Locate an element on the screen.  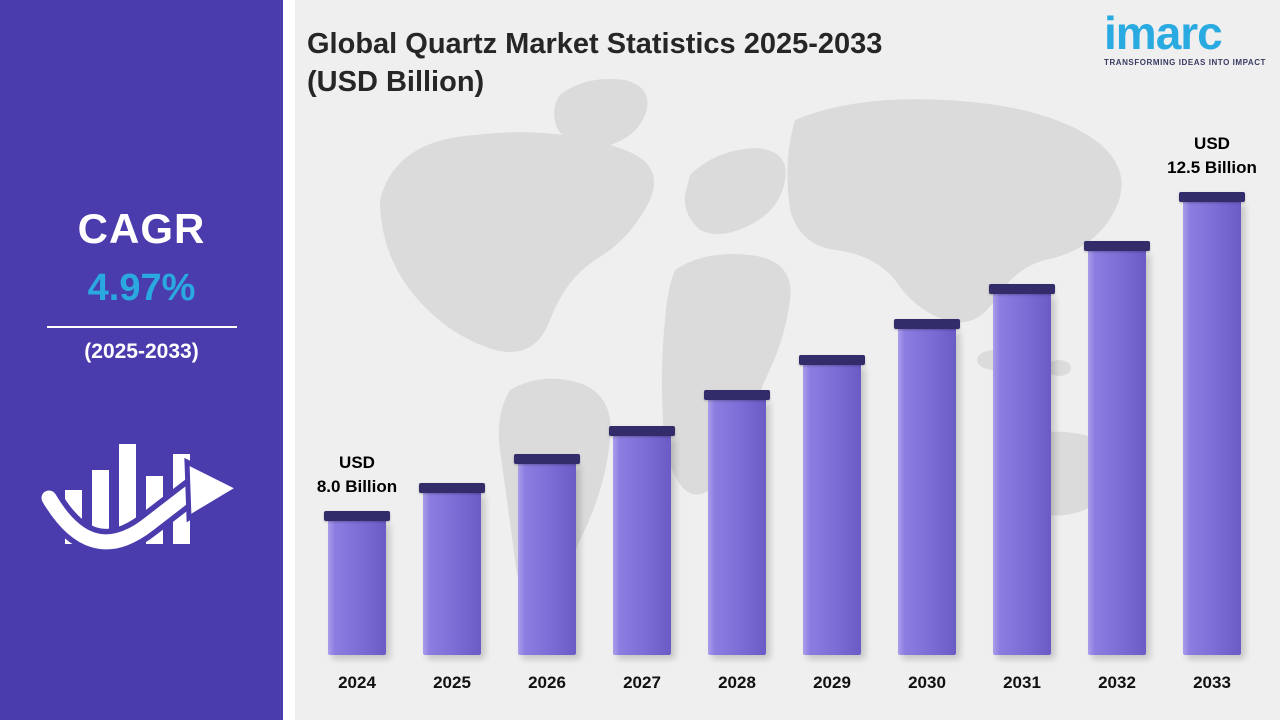
imarc-logo-tagline: TRANSFORMING IDEAS INTO IMPACT is located at coordinates (1185, 62).